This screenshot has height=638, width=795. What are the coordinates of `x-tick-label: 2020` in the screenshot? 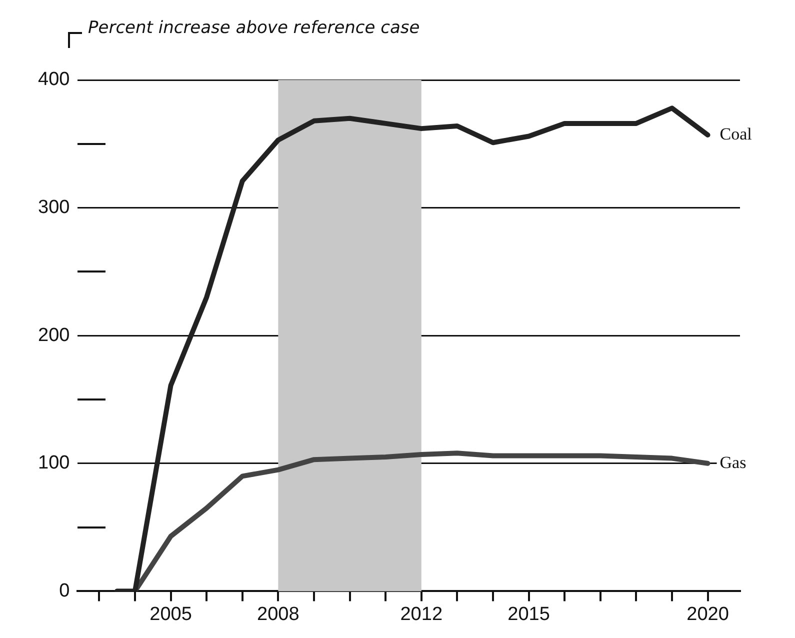 It's located at (707, 614).